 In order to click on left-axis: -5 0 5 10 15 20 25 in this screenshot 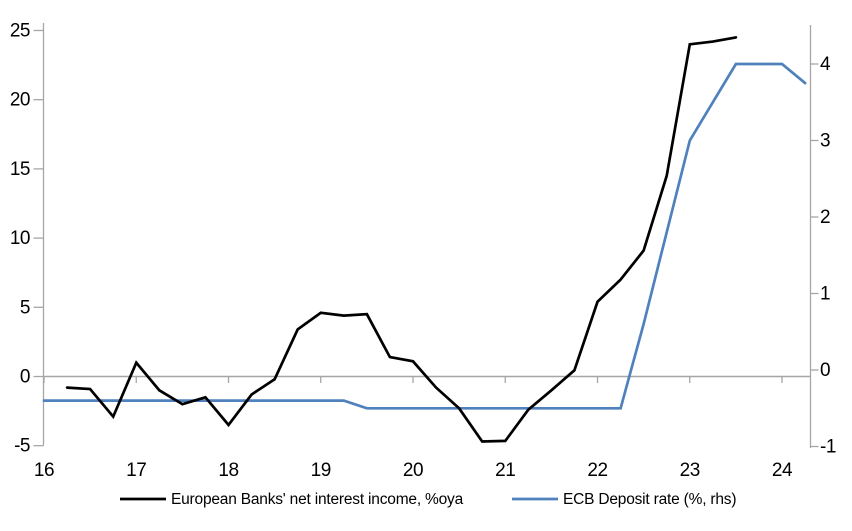, I will do `click(27, 239)`.